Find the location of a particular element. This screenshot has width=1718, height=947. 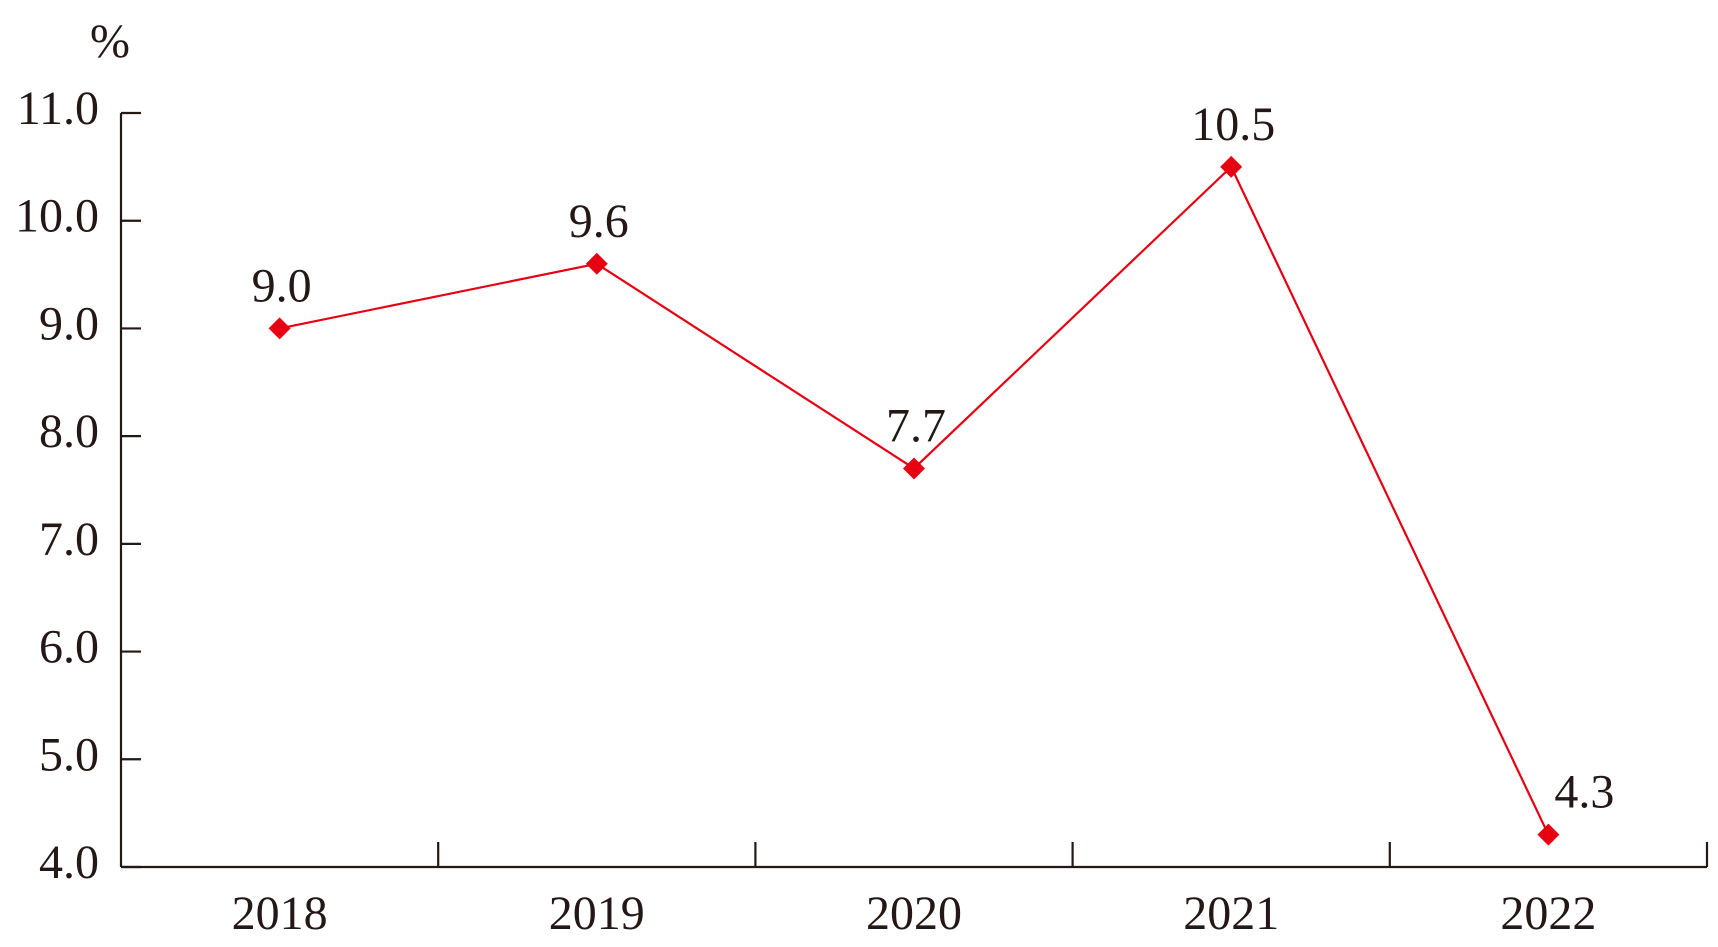

y-tick-label: 7.0 is located at coordinates (69, 539).